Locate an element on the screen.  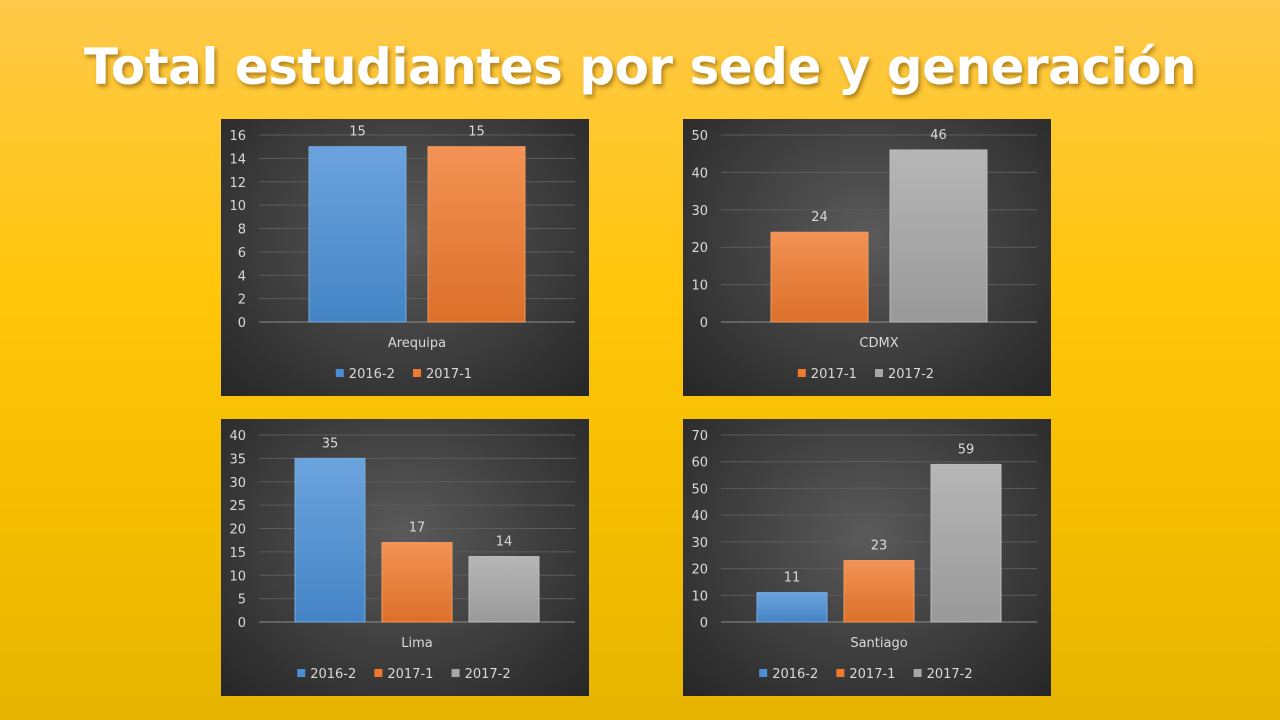
y-tick-label: 15 is located at coordinates (237, 553).